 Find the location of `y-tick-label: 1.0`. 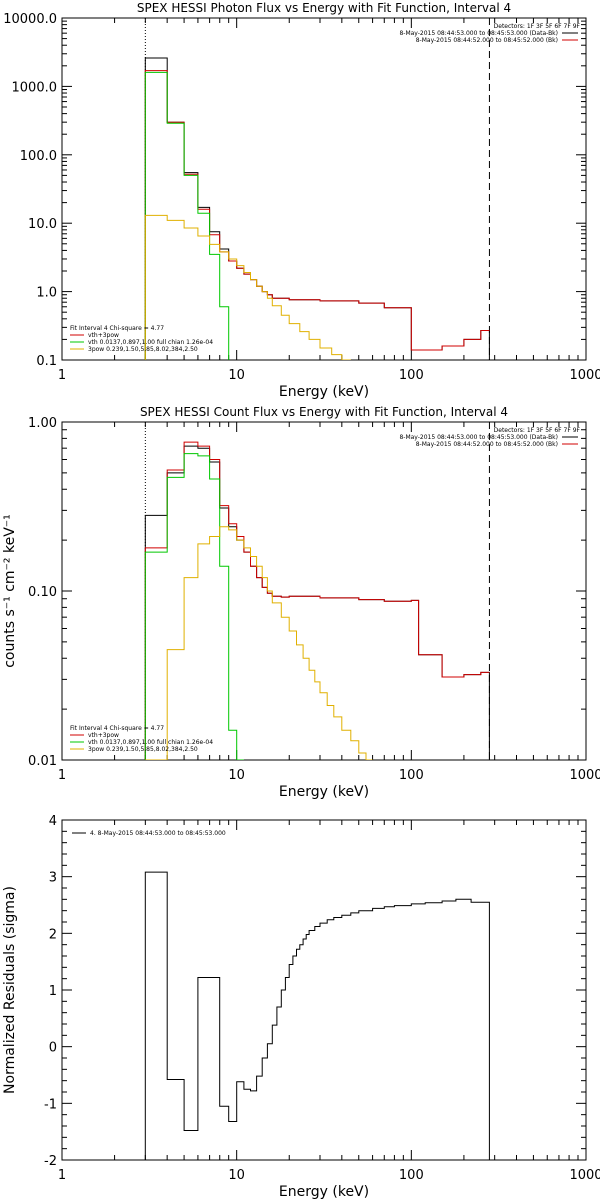

y-tick-label: 1.0 is located at coordinates (46, 293).